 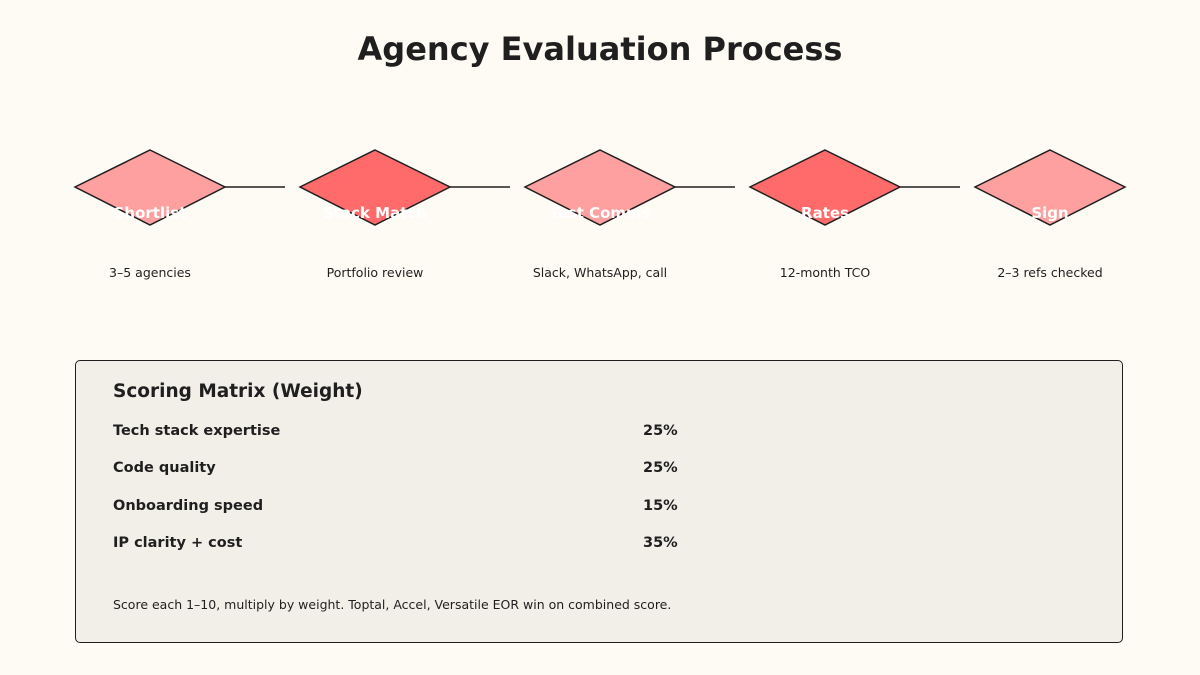 What do you see at coordinates (164, 468) in the screenshot?
I see `criterion-label: Code quality` at bounding box center [164, 468].